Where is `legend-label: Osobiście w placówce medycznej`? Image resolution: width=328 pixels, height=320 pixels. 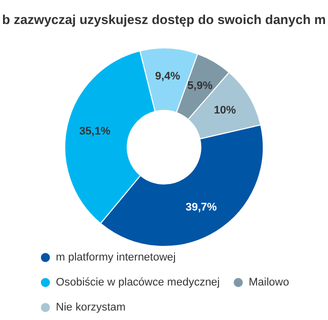
legend-label: Osobiście w placówce medycznej is located at coordinates (138, 282).